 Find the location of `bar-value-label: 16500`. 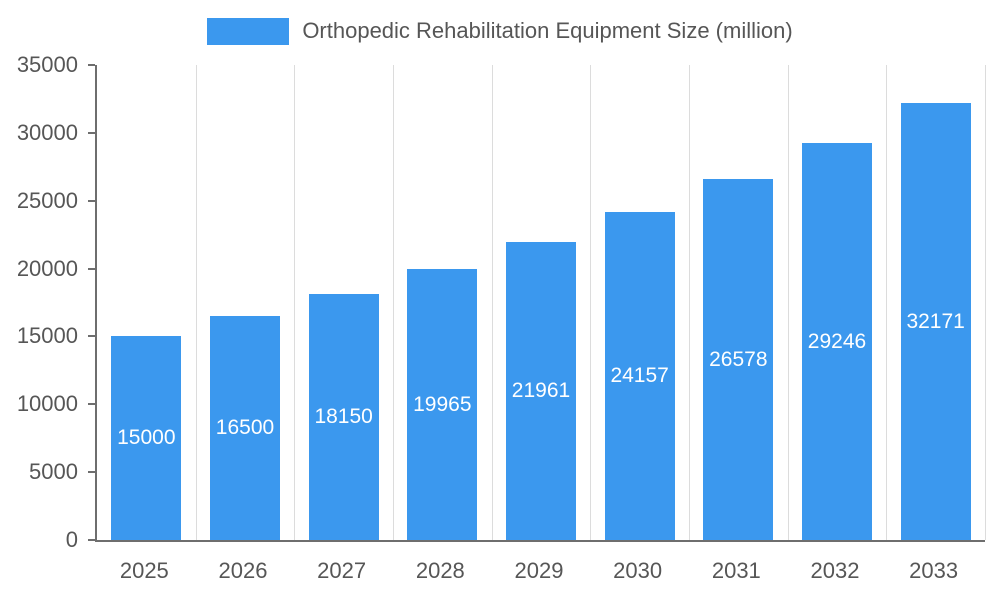

bar-value-label: 16500 is located at coordinates (245, 428).